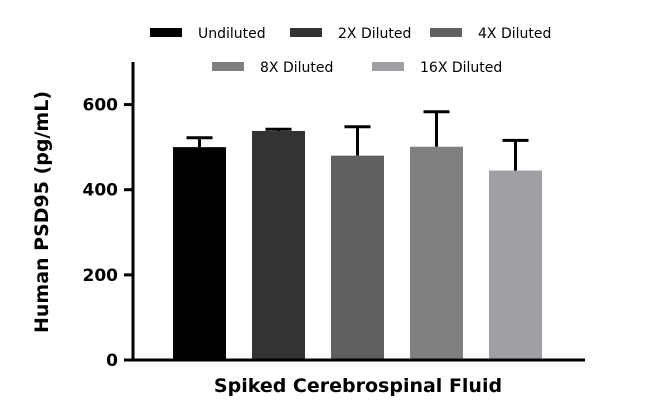 The width and height of the screenshot is (650, 419). What do you see at coordinates (461, 68) in the screenshot?
I see `legend-label: 16X Diluted` at bounding box center [461, 68].